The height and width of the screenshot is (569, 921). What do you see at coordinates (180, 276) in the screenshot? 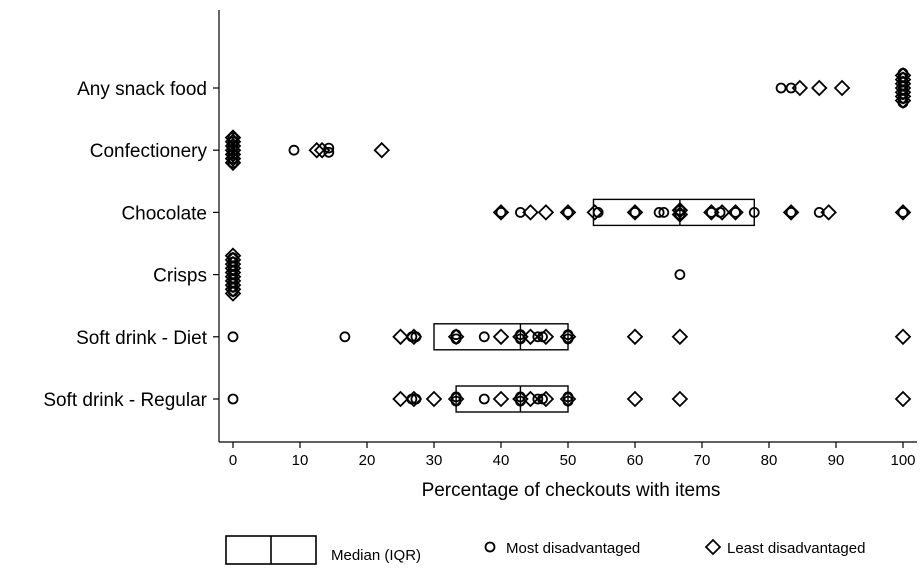
I see `category-label: Crisps` at bounding box center [180, 276].